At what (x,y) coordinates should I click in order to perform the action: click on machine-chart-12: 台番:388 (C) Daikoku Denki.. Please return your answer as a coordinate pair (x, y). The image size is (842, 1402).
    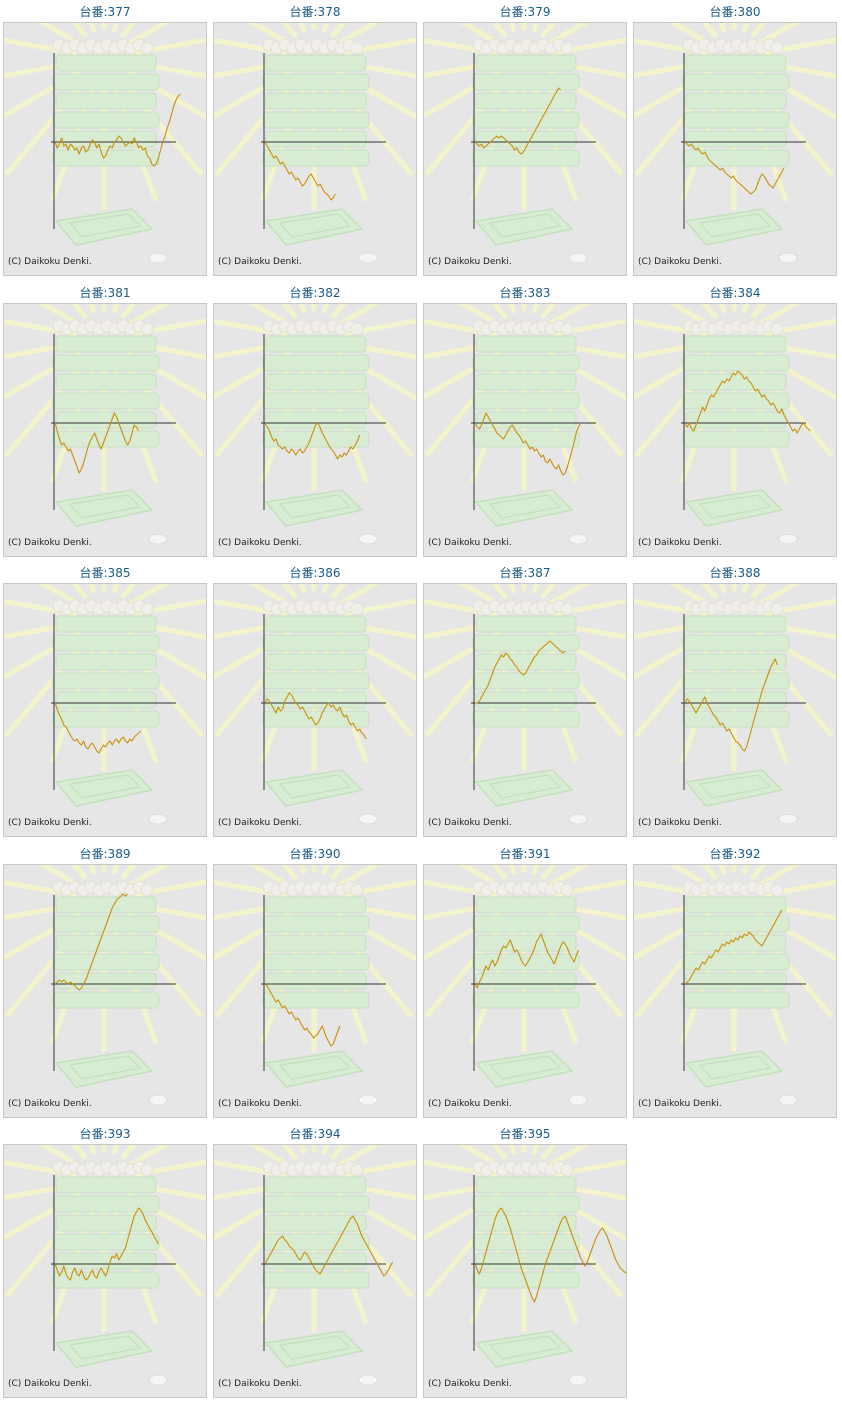
    Looking at the image, I should click on (735, 702).